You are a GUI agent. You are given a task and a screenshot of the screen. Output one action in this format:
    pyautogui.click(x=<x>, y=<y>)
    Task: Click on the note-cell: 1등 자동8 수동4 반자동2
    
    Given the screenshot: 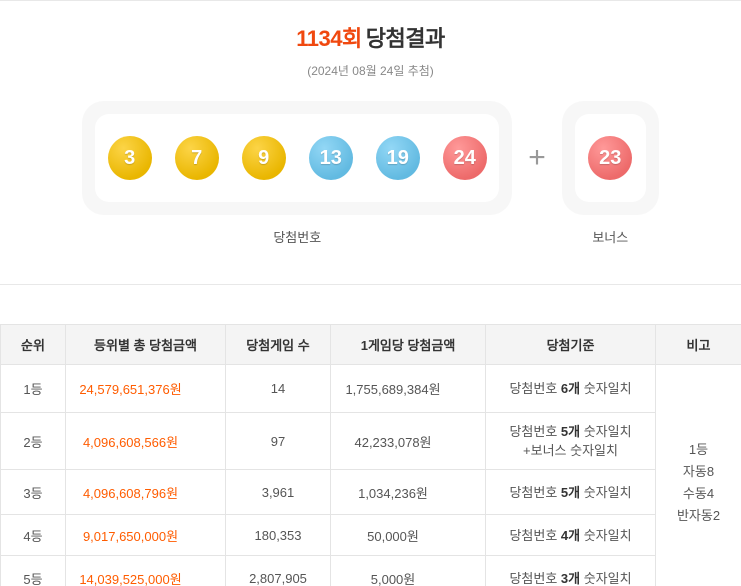 What is the action you would take?
    pyautogui.click(x=698, y=475)
    